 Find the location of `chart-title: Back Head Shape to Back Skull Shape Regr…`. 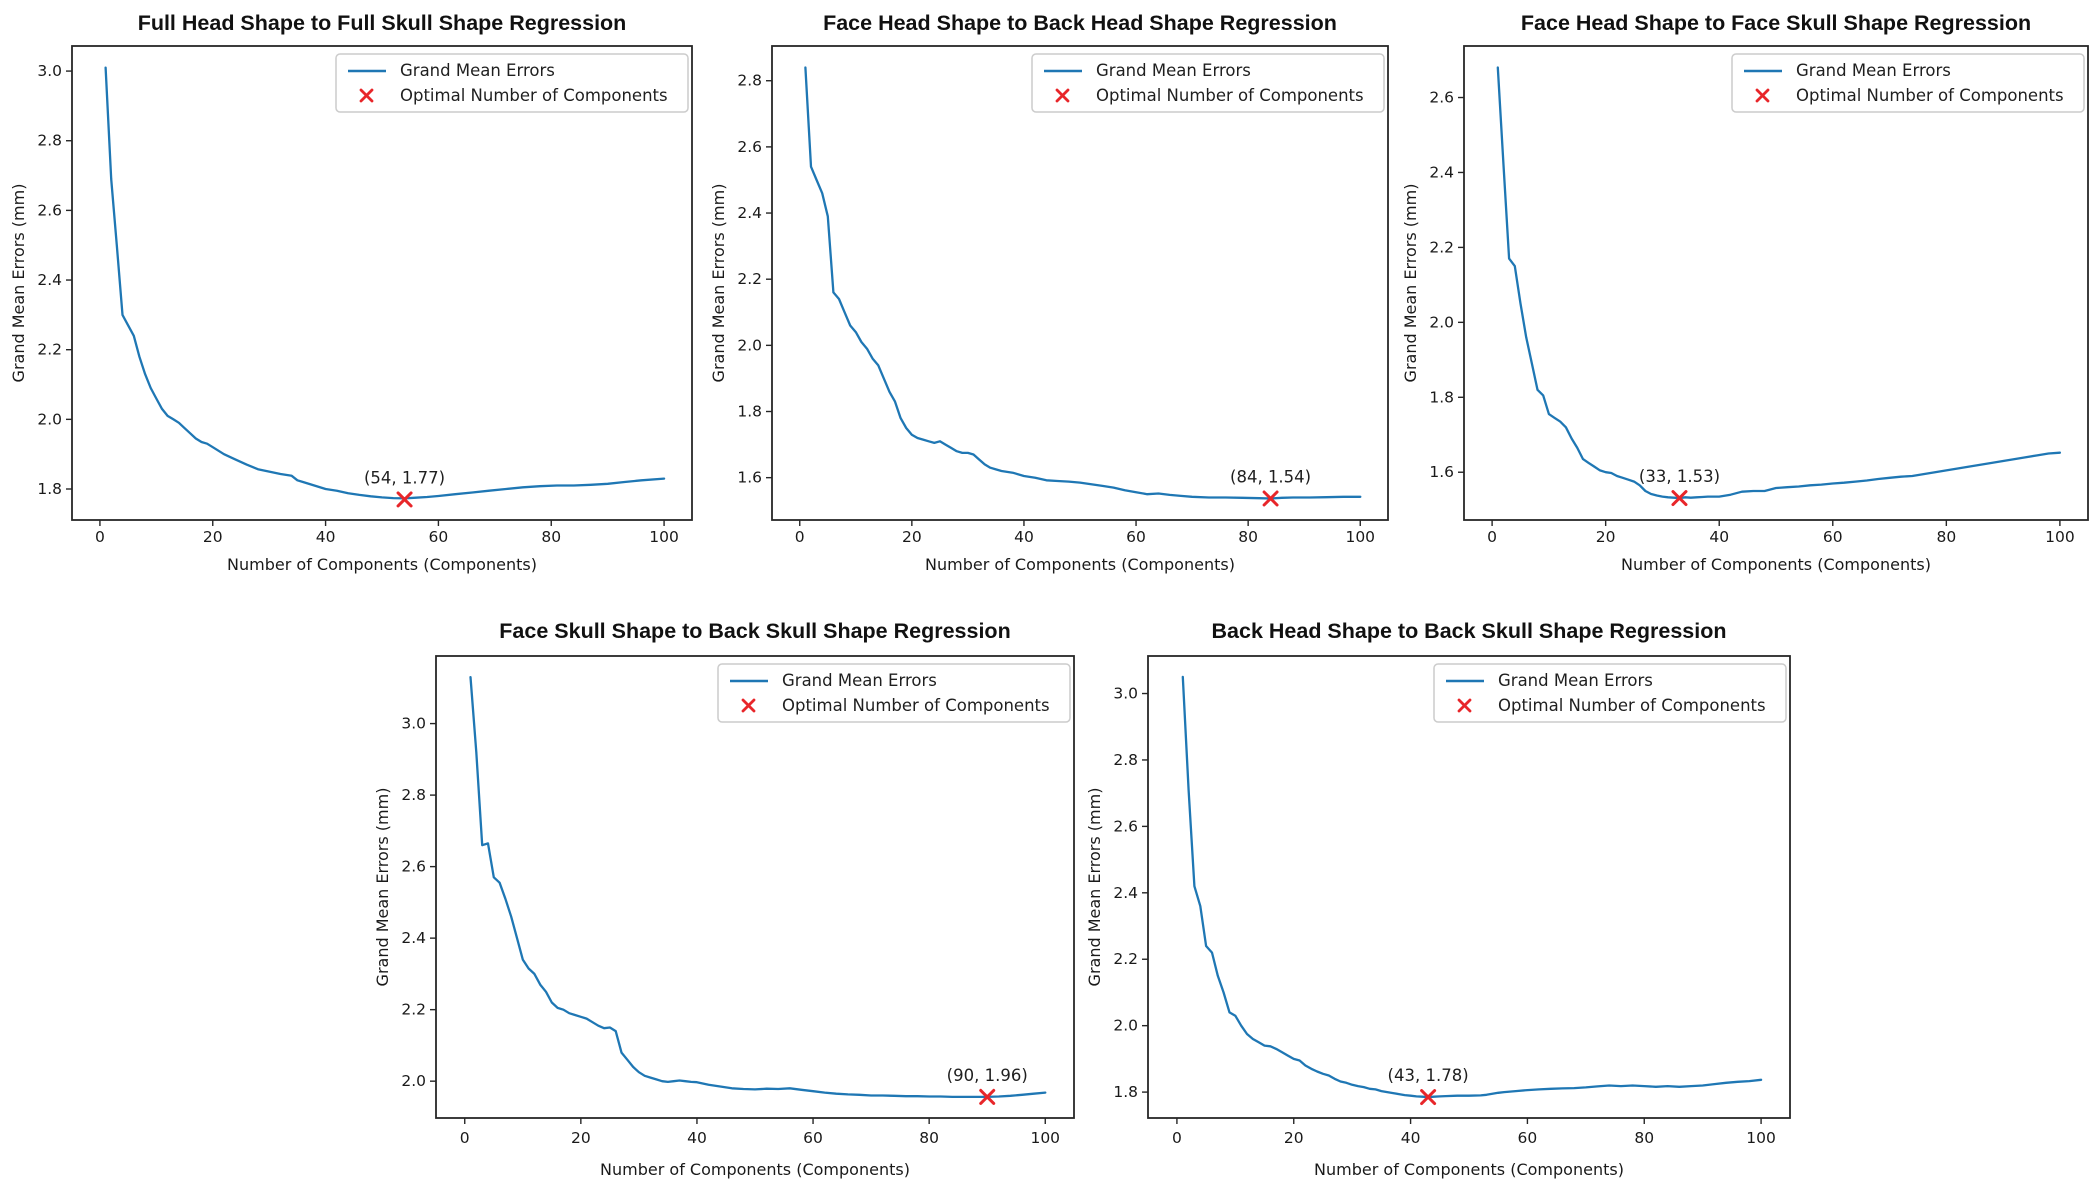

chart-title: Back Head Shape to Back Skull Shape Regr… is located at coordinates (1469, 631).